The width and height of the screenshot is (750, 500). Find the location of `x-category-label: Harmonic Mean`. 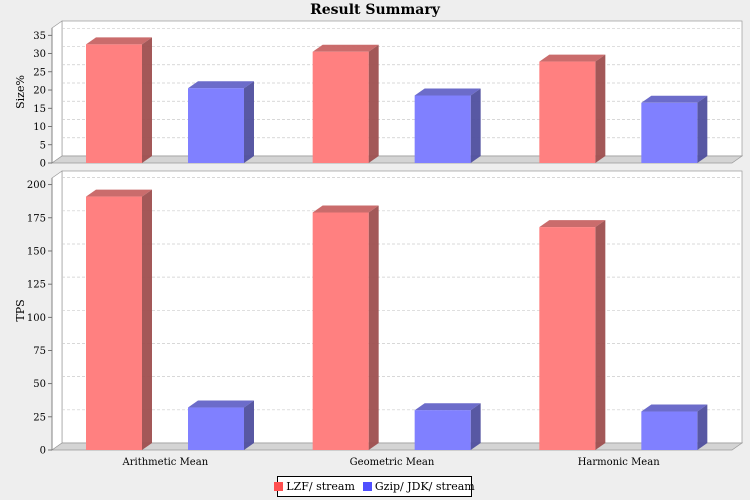

x-category-label: Harmonic Mean is located at coordinates (619, 462).